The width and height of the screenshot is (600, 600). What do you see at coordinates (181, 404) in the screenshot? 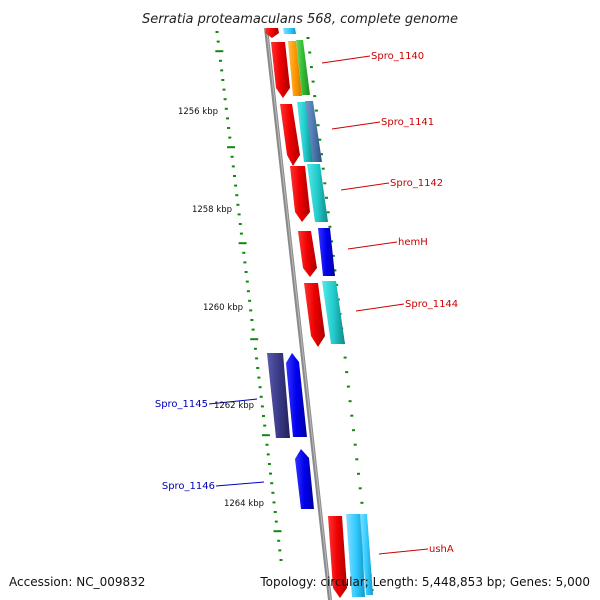
I see `svg-text: Spro_1145` at bounding box center [181, 404].